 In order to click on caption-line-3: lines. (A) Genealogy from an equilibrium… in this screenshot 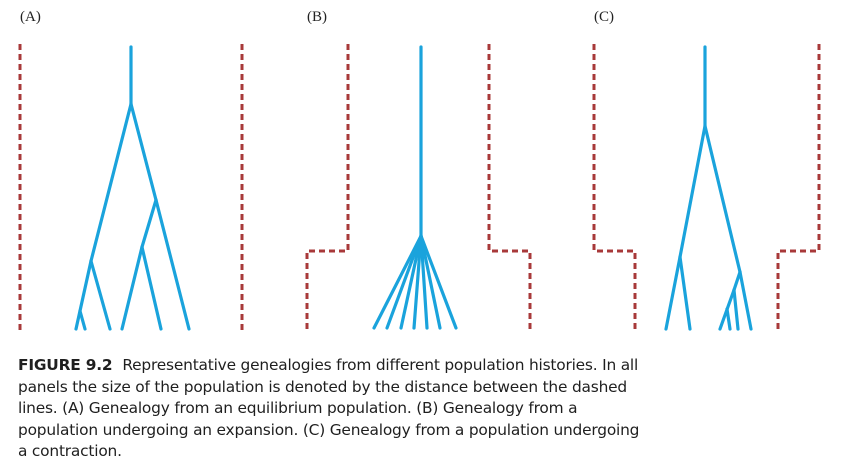, I will do `click(298, 408)`.